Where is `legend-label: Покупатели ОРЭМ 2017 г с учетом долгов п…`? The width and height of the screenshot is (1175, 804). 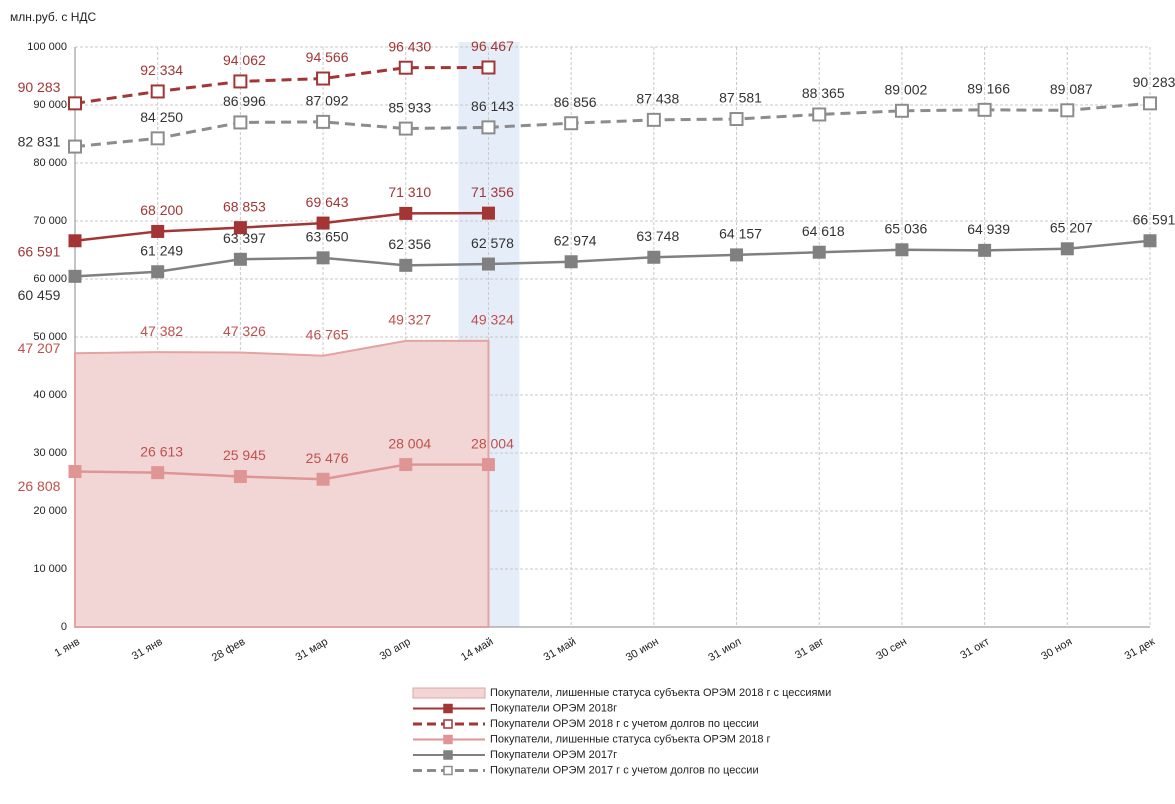
legend-label: Покупатели ОРЭМ 2017 г с учетом долгов п… is located at coordinates (624, 770).